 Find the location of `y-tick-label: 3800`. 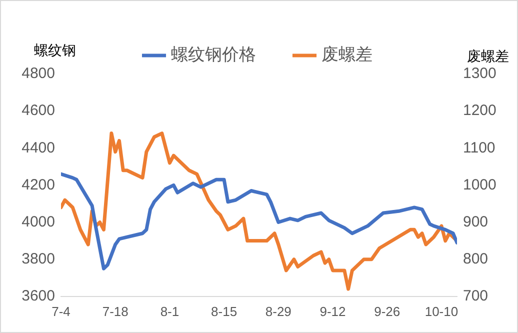

y-tick-label: 3800 is located at coordinates (38, 259).